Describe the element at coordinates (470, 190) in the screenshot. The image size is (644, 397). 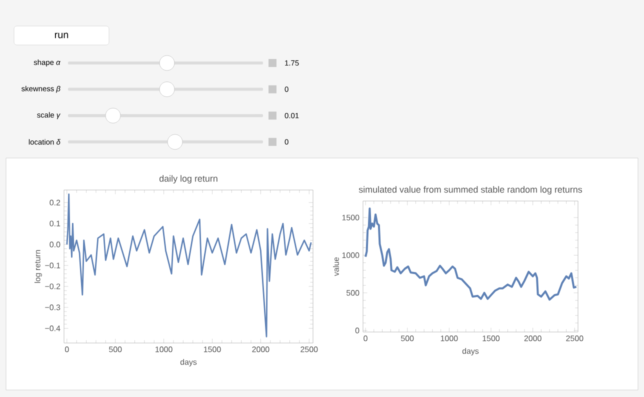
I see `chart-title: simulated value from summed stable random log returns` at that location.